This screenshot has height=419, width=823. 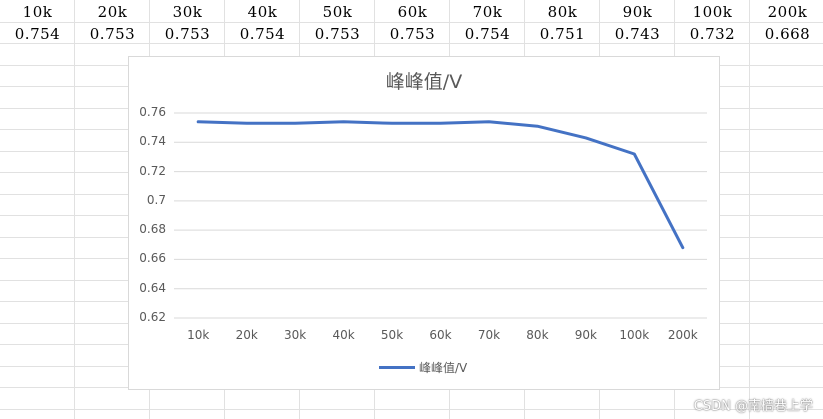 What do you see at coordinates (246, 335) in the screenshot?
I see `x-tick-label: 20k` at bounding box center [246, 335].